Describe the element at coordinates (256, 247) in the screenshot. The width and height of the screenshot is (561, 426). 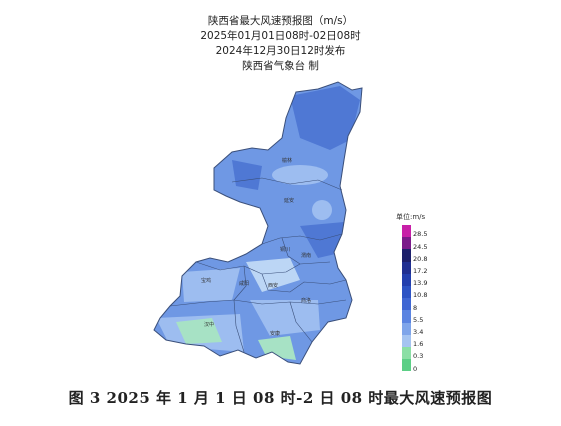
I see `city-labels: 榆林 延安 铜川 渭南 宝鸡 咸阳 西安 商洛 汉中 安康` at that location.